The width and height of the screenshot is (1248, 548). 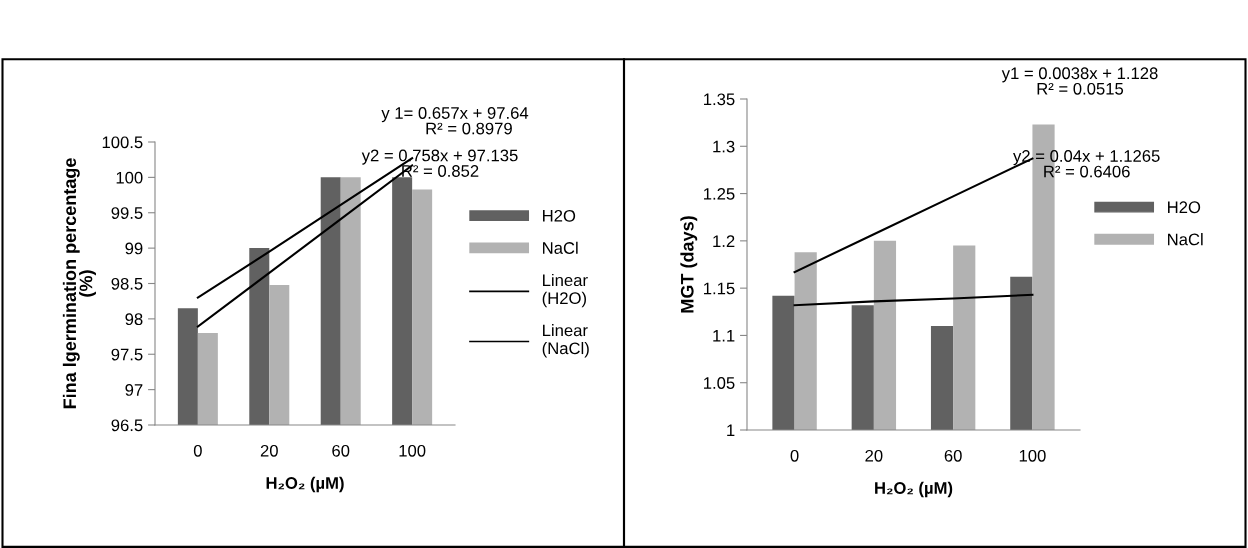 I want to click on y-tick-label: 1.2, so click(x=724, y=241).